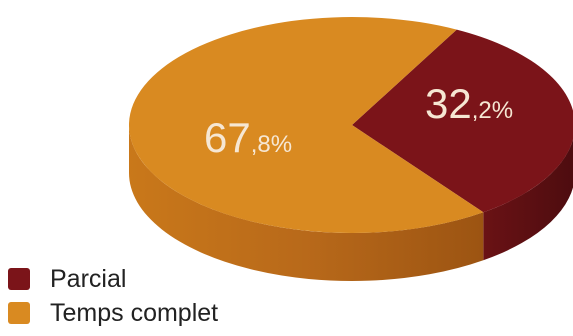  I want to click on legend-item-parcial: Parcial, so click(113, 279).